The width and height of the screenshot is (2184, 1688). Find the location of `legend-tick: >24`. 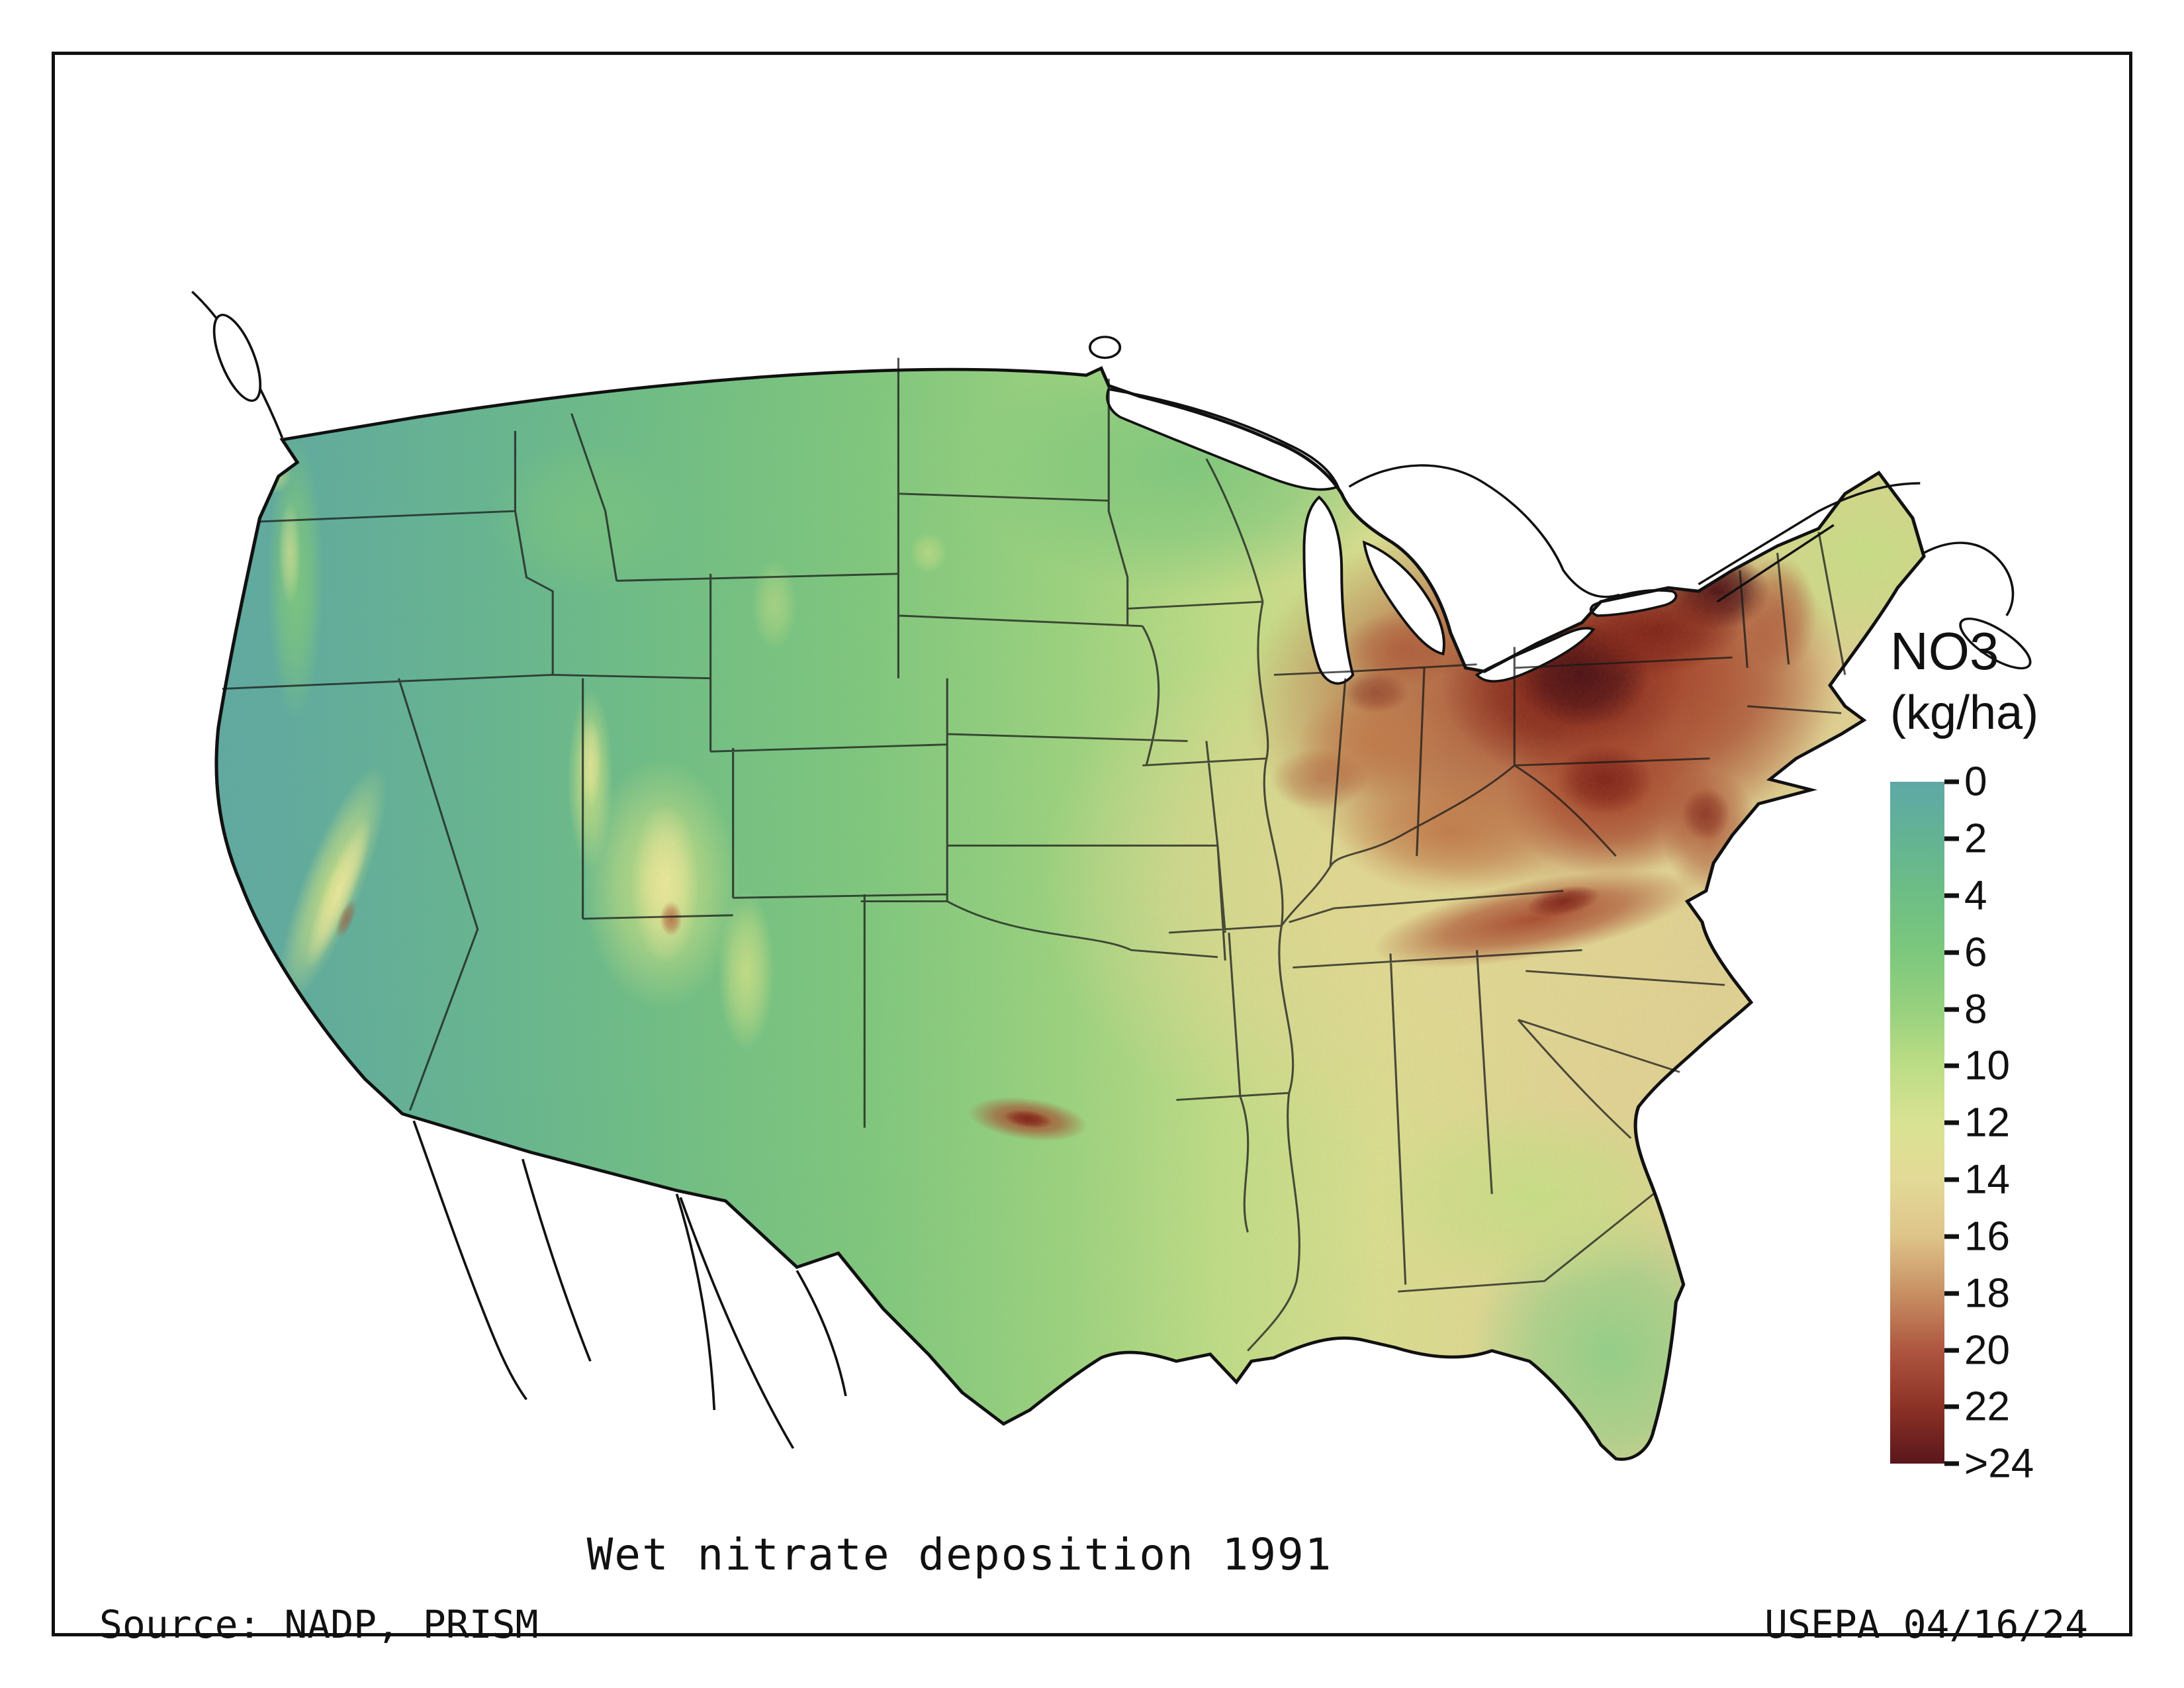

legend-tick: >24 is located at coordinates (1989, 1463).